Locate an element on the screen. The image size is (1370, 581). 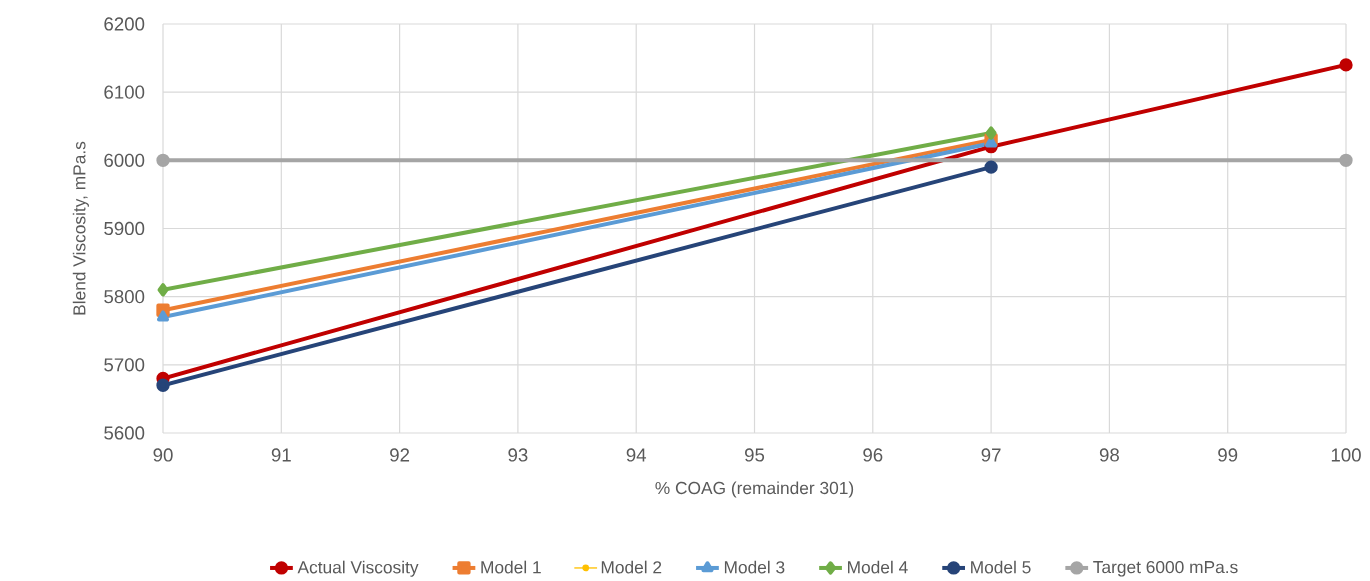
y-tick-label: 6200 is located at coordinates (124, 24).